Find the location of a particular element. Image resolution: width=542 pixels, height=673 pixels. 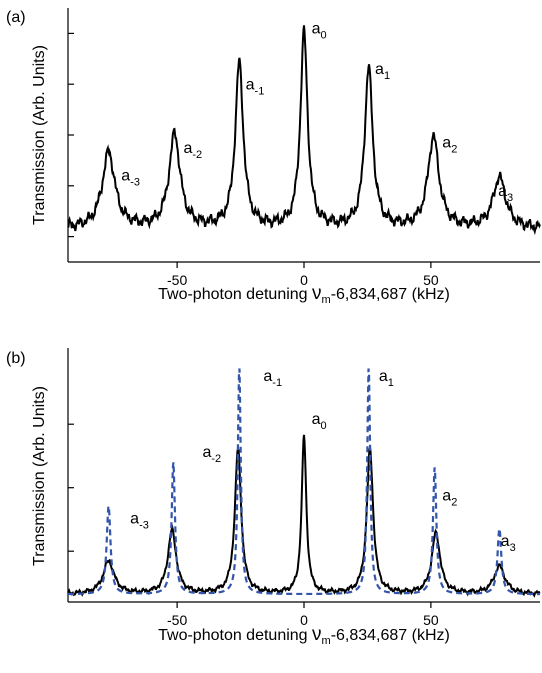

panel-label: (b) is located at coordinates (16, 358).